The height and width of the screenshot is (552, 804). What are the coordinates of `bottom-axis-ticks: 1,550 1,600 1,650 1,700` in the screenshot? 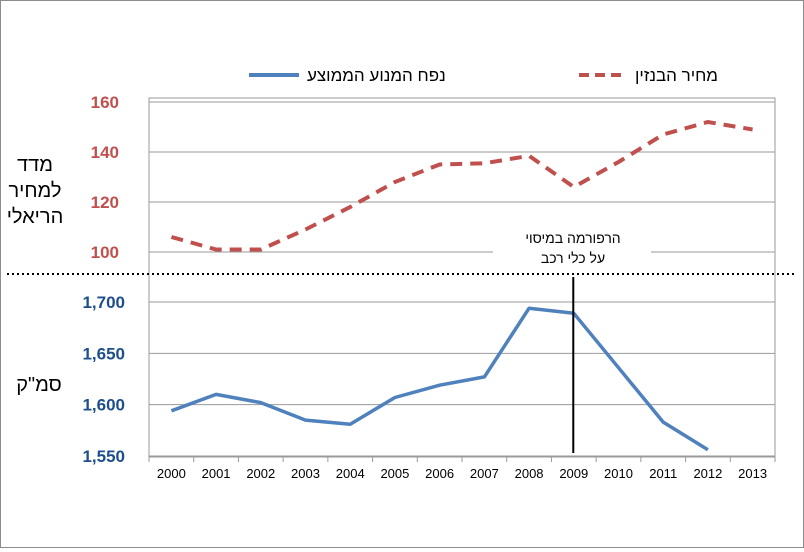 It's located at (103, 379).